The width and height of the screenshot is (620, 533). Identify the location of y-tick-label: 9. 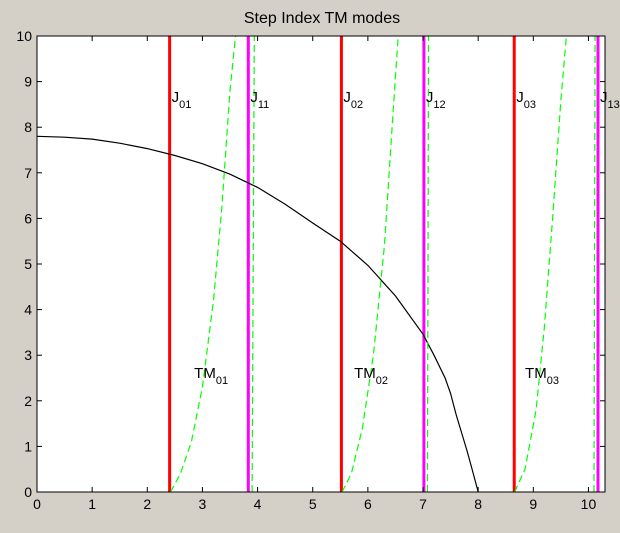
(28, 82).